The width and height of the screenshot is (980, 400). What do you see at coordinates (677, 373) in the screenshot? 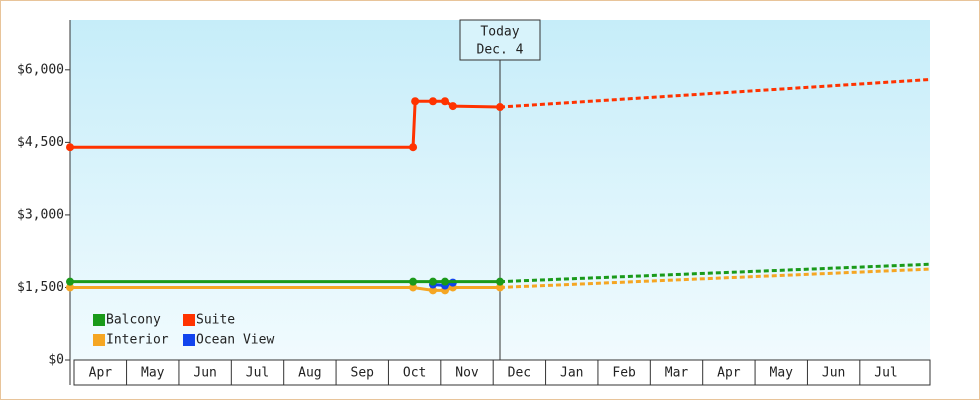
I see `x-tick-label: Mar` at bounding box center [677, 373].